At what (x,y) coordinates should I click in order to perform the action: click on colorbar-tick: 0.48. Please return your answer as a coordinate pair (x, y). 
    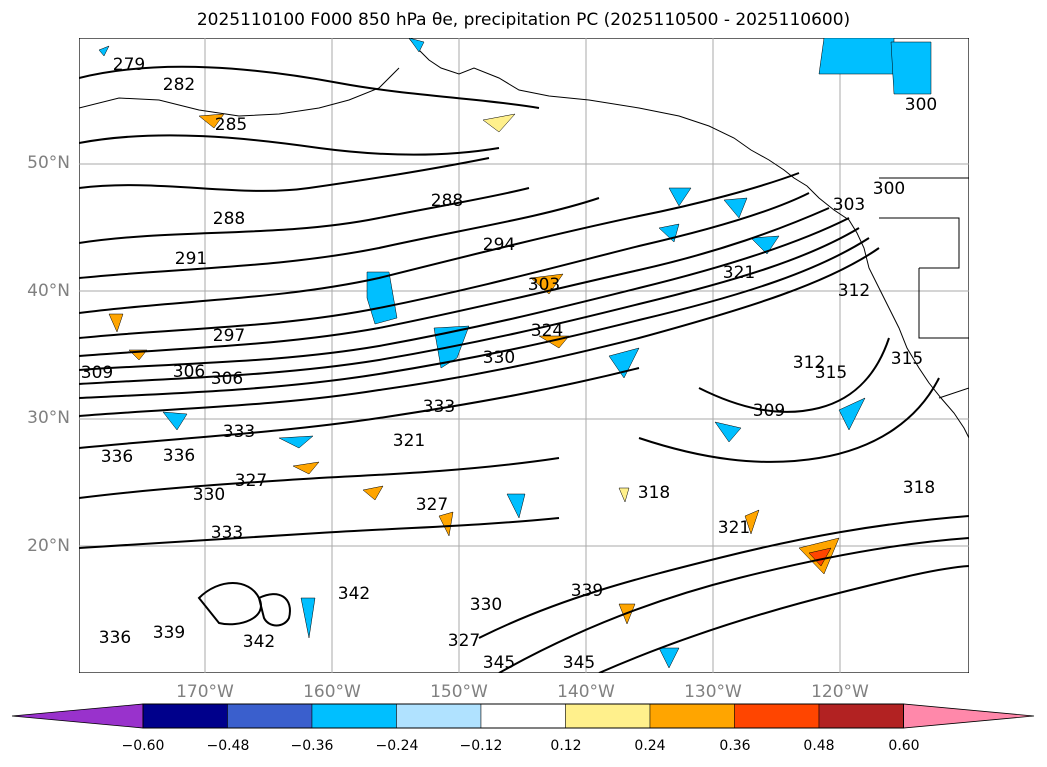
    Looking at the image, I should click on (819, 746).